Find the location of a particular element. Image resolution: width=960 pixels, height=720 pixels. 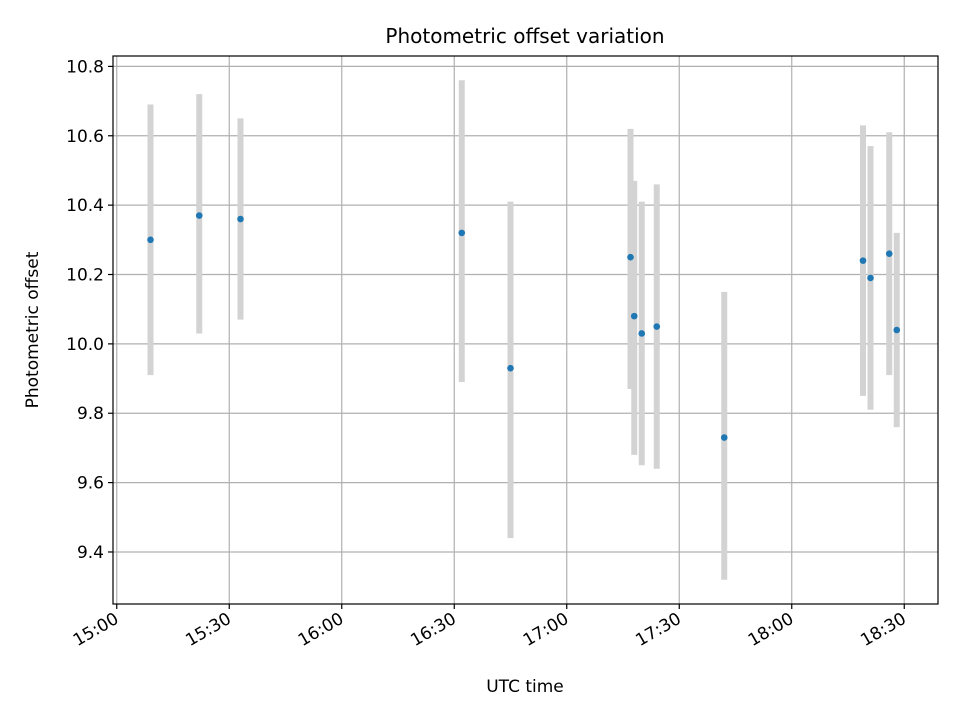

y-tick-label: 10.8 is located at coordinates (85, 67).